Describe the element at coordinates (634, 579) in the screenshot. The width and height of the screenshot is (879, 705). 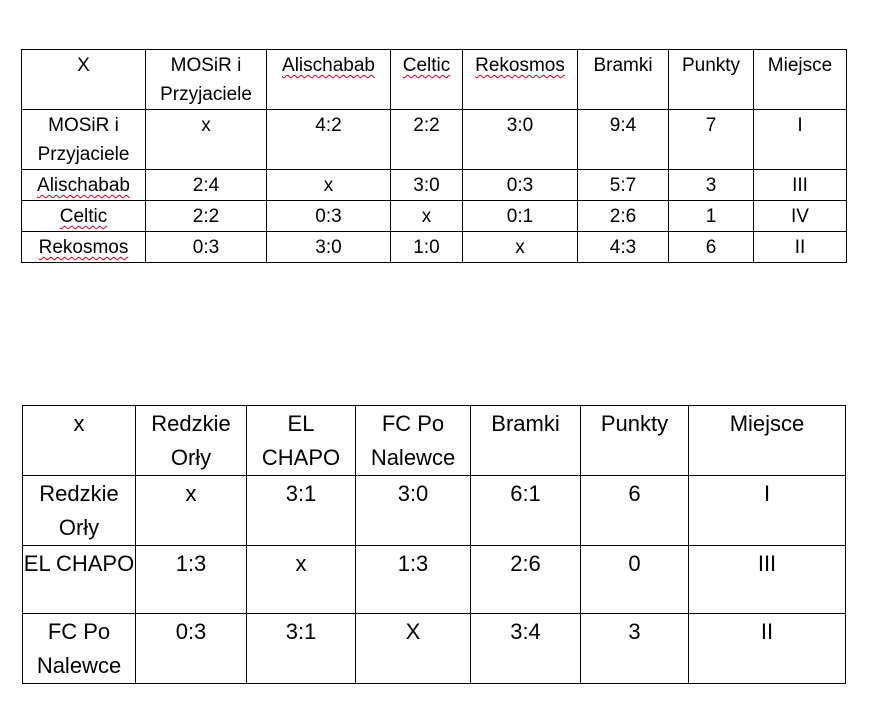
I see `points-cell: 0` at that location.